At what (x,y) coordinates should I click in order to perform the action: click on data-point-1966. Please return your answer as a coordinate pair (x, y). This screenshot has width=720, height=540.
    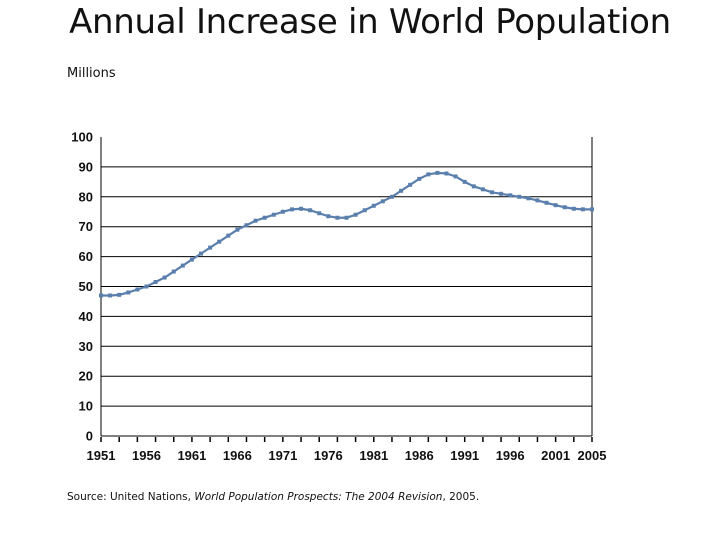
    Looking at the image, I should click on (237, 229).